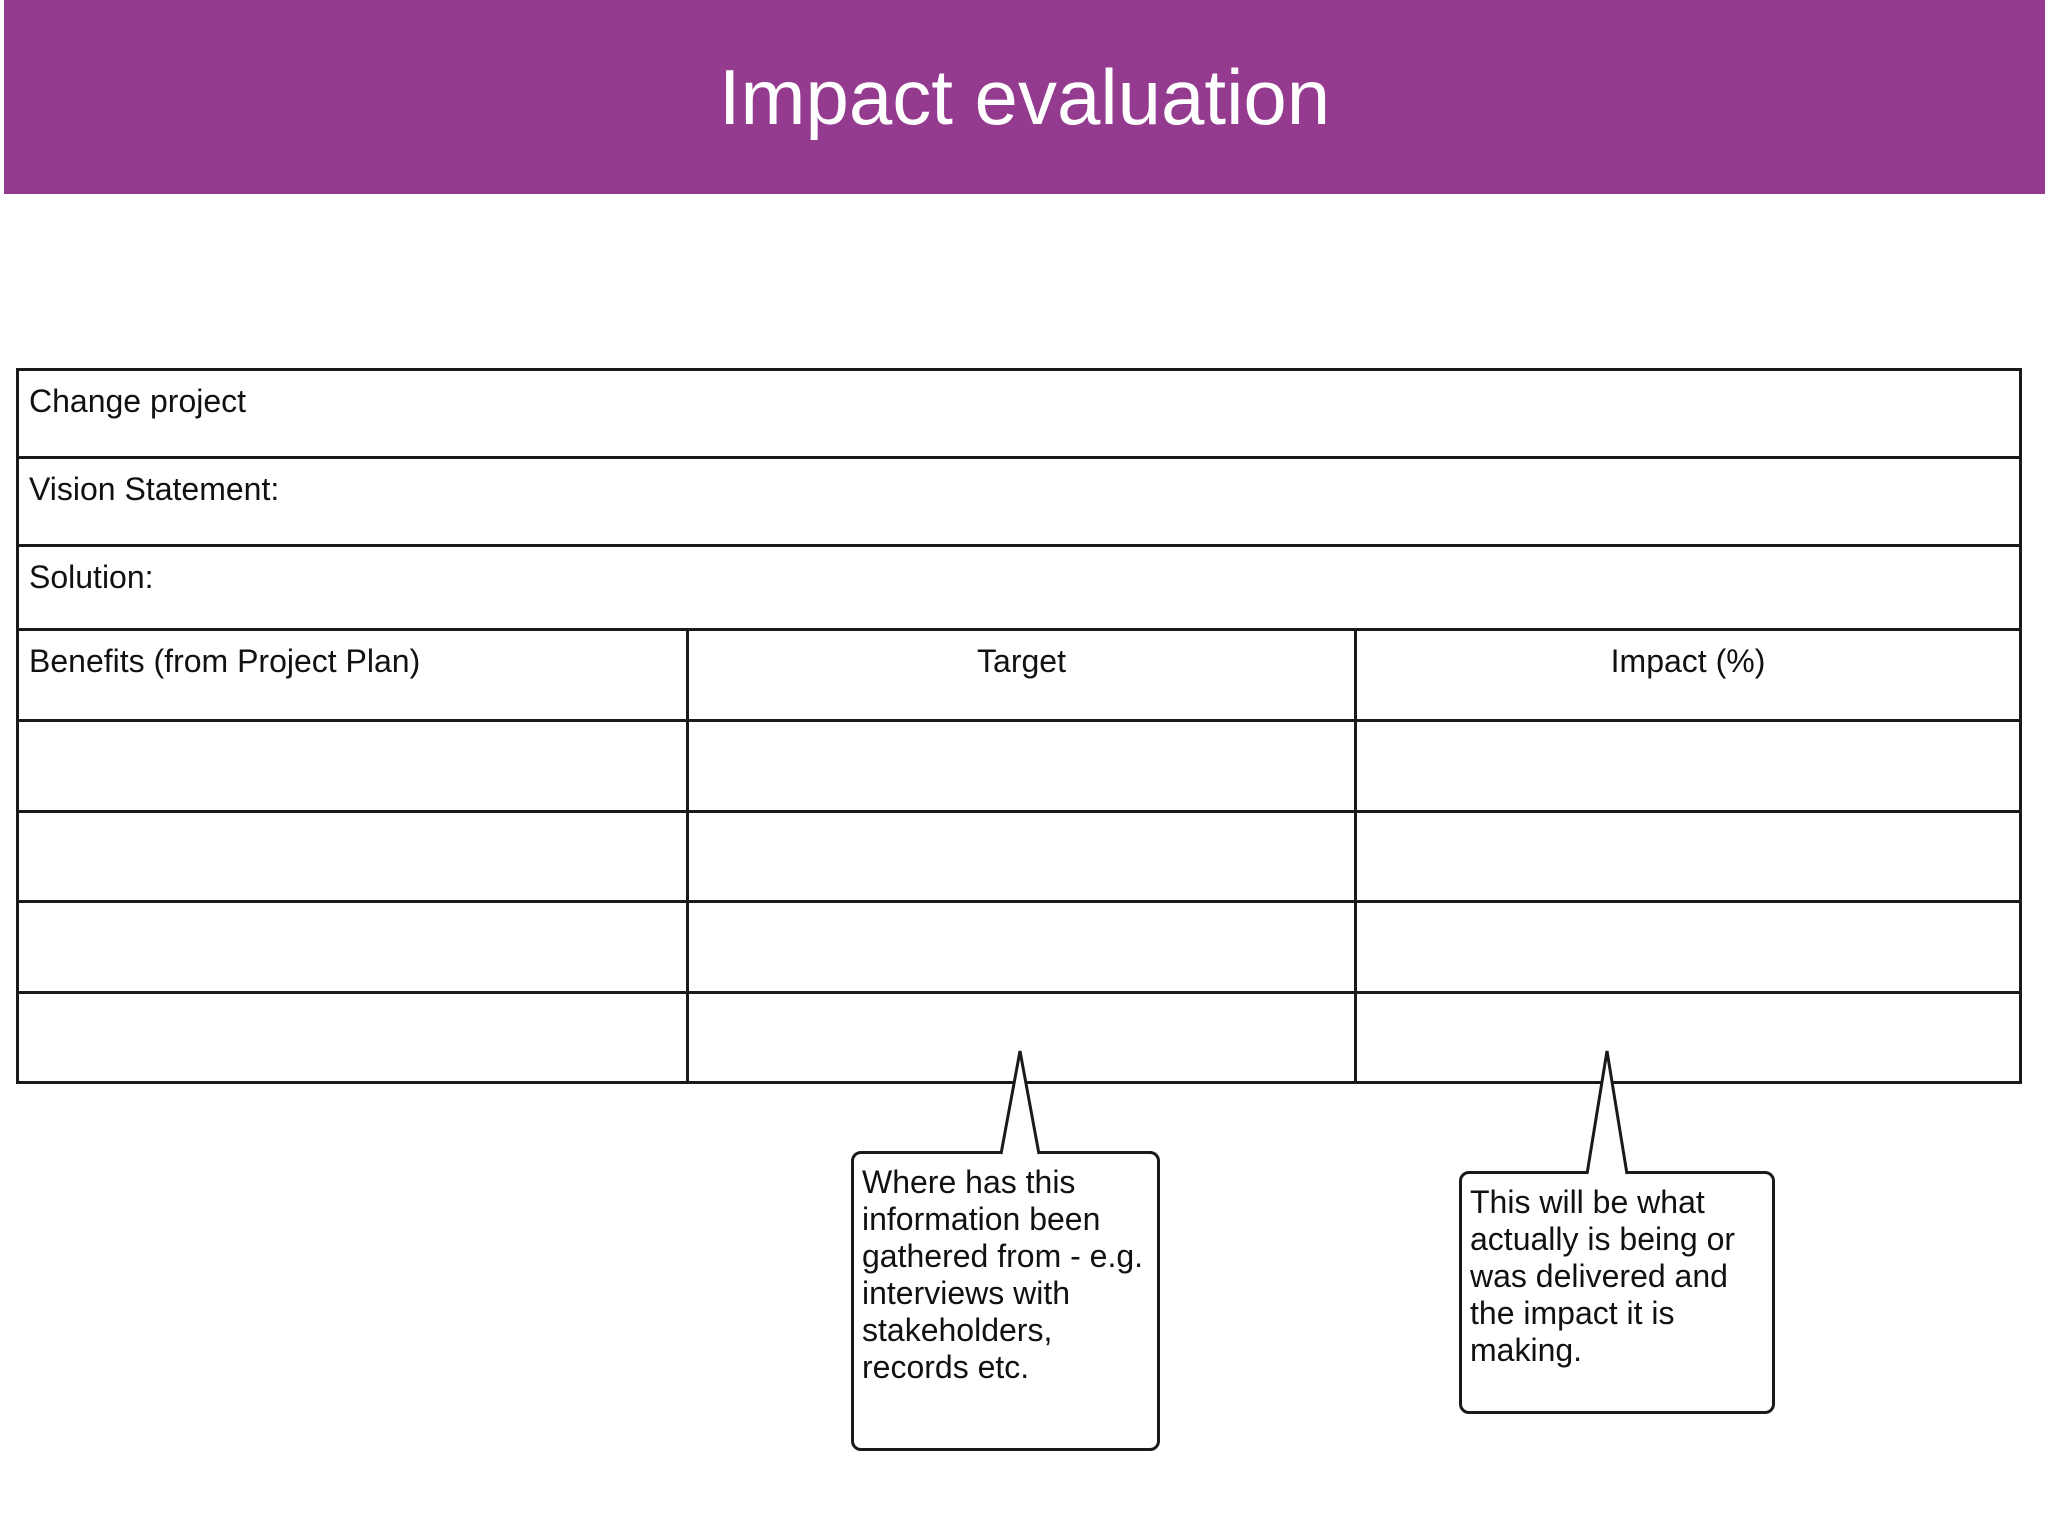 The width and height of the screenshot is (2048, 1536). Describe the element at coordinates (138, 401) in the screenshot. I see `change-project-label: Change project` at that location.